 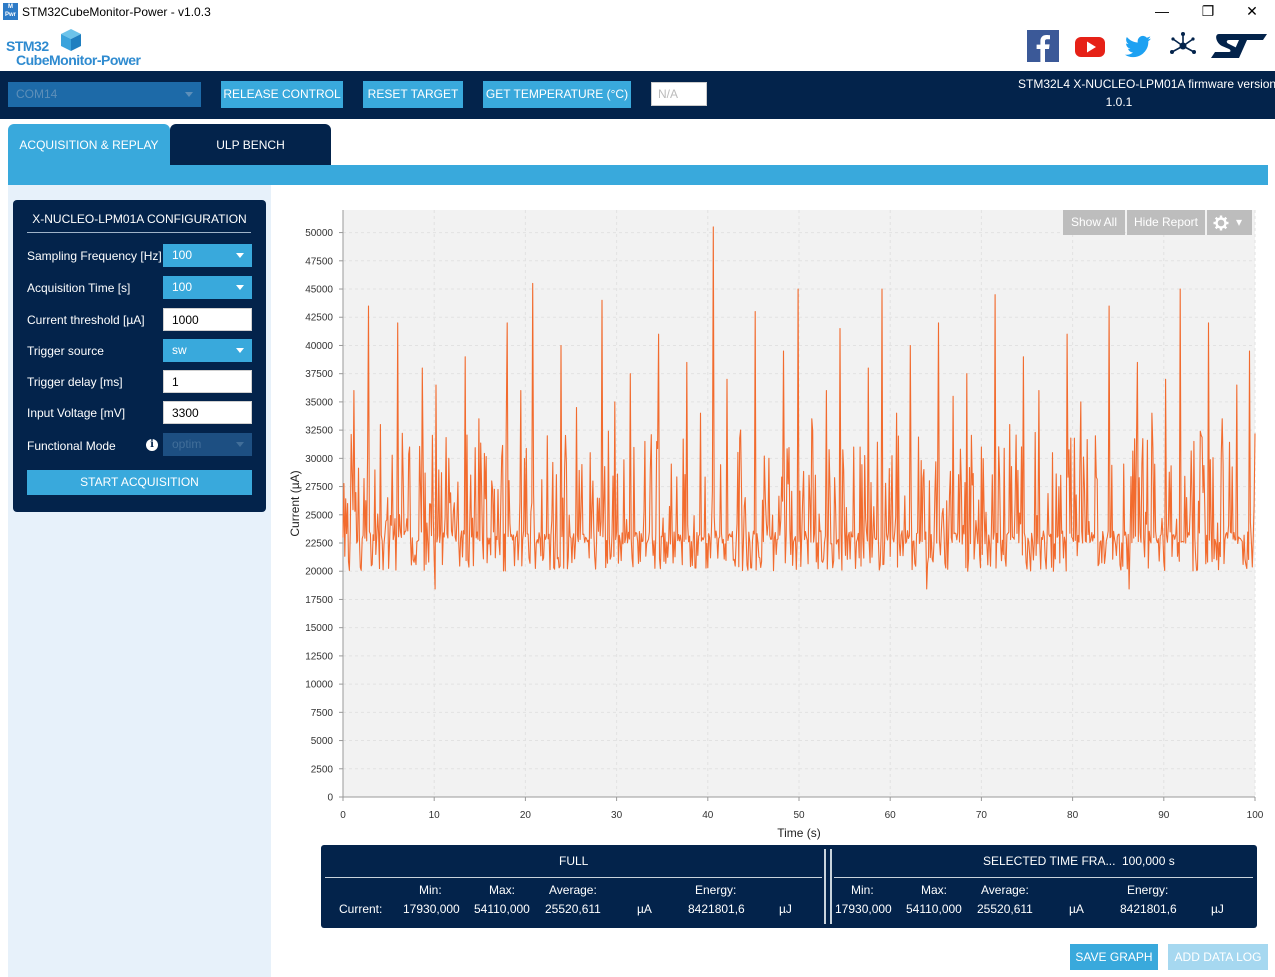 I want to click on com-port-select: COM14, so click(x=104, y=94).